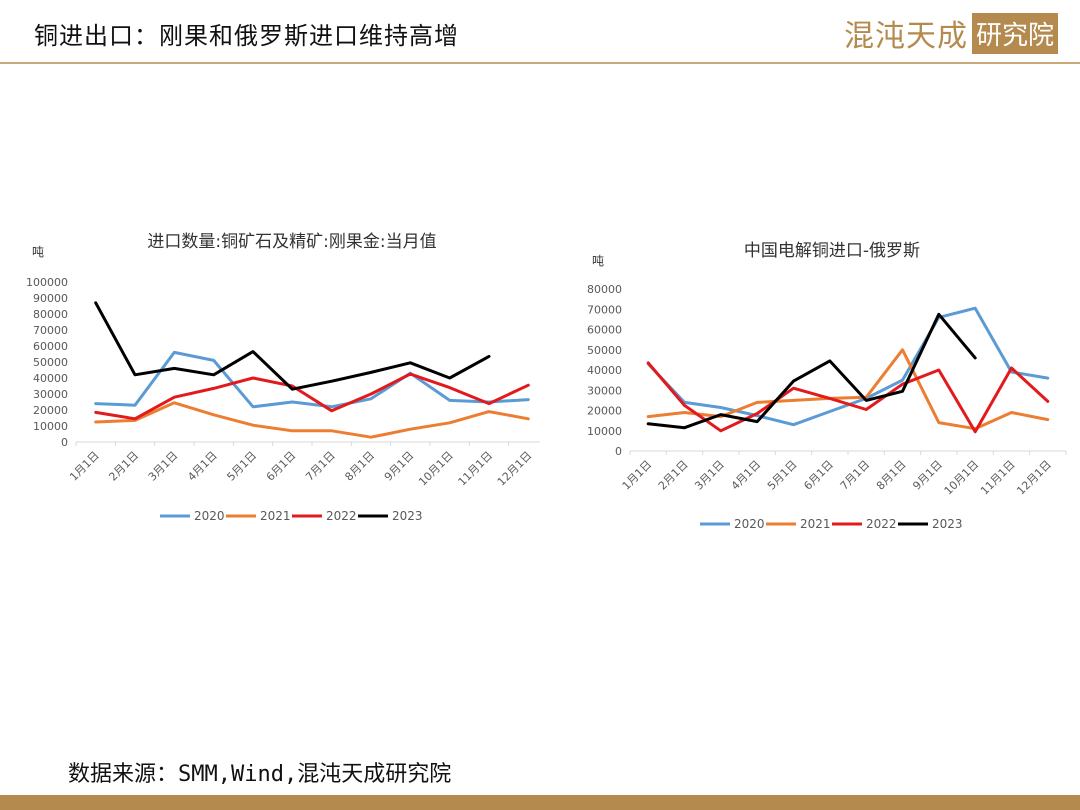  I want to click on y-tick-label: 100000, so click(47, 282).